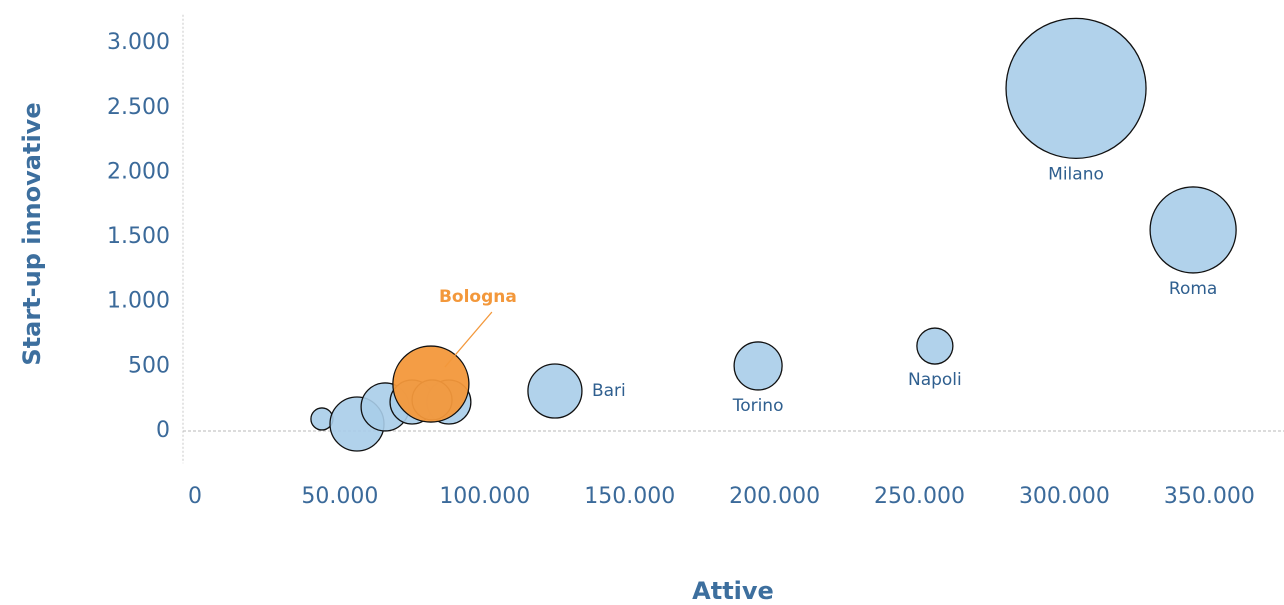  I want to click on point-label: Milano, so click(1076, 174).